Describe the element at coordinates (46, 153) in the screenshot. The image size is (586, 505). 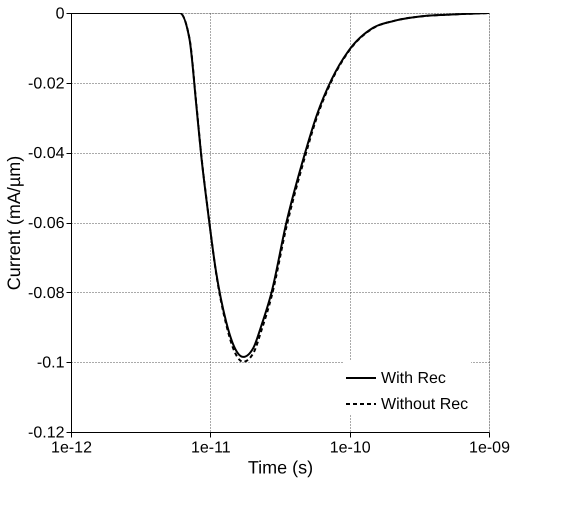
I see `y-tick-label: -0.04` at that location.